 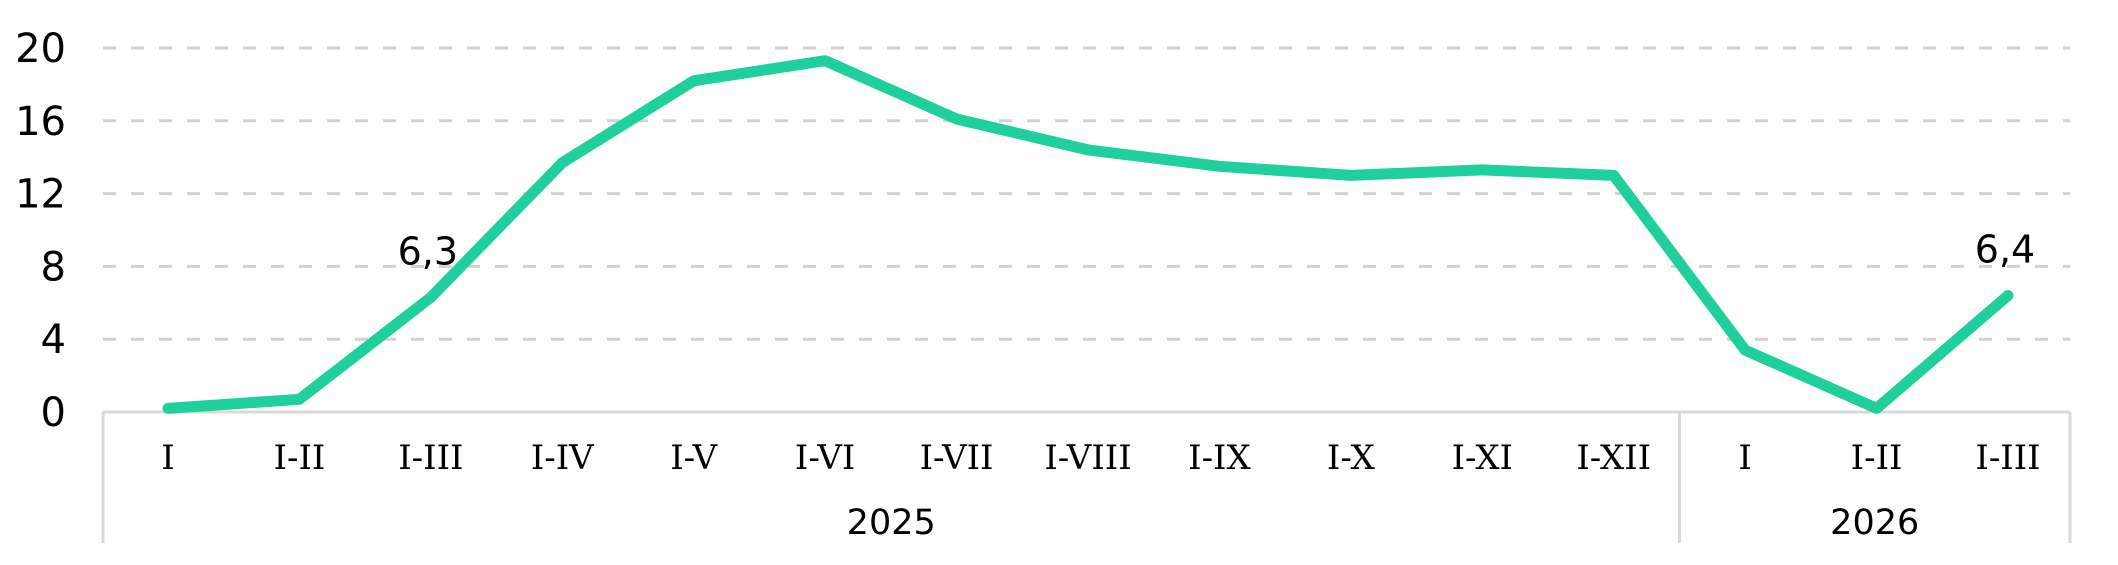 What do you see at coordinates (825, 458) in the screenshot?
I see `category-label: I-VI` at bounding box center [825, 458].